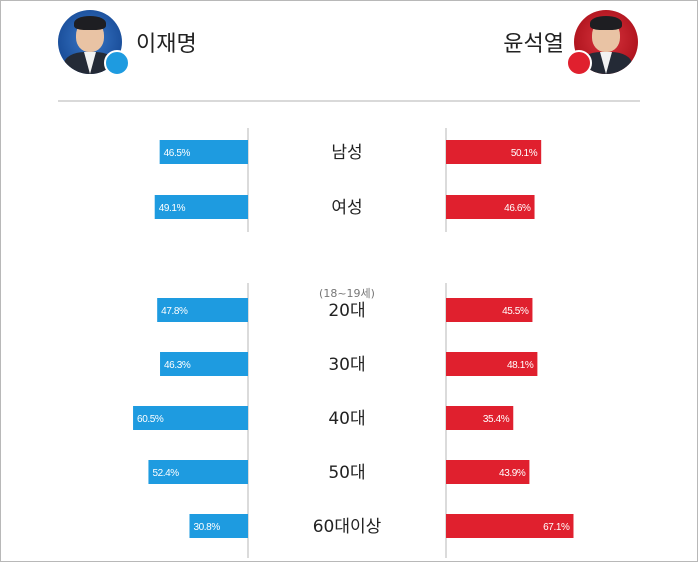 The image size is (700, 564). I want to click on category-note: (18~19세), so click(347, 293).